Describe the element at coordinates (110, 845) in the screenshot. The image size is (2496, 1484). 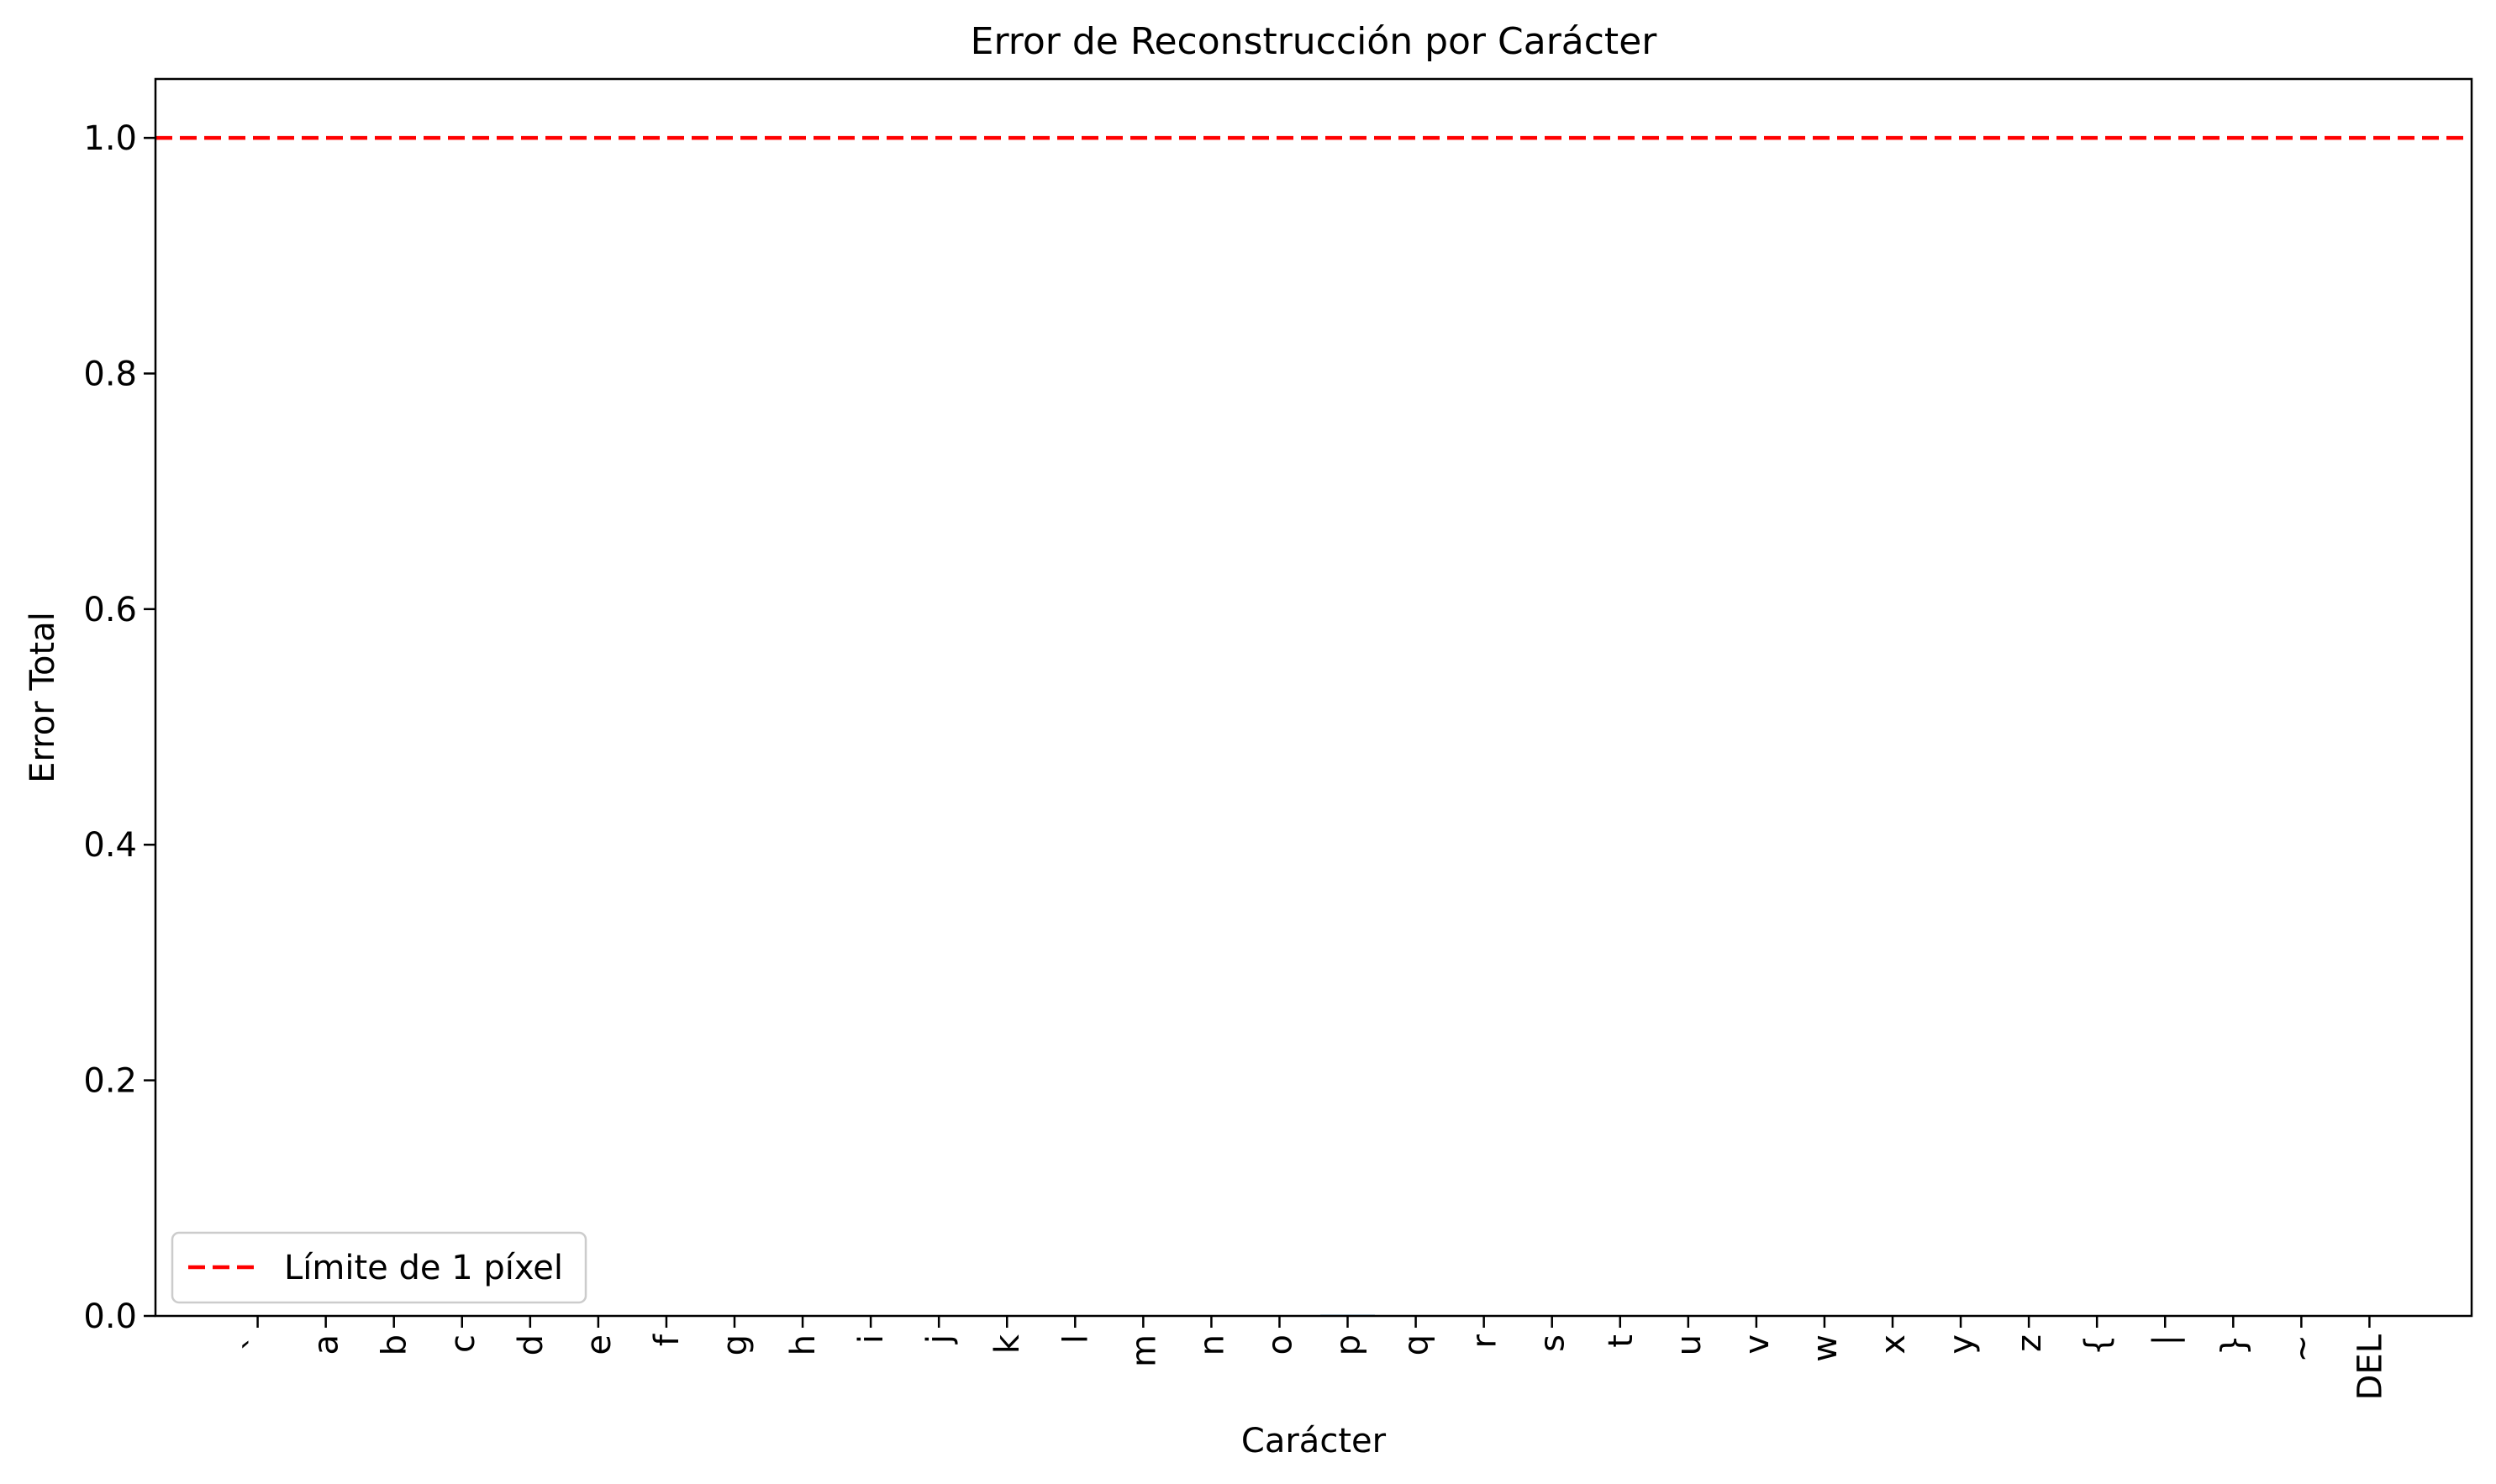
I see `y-tick-label-2: 0.4` at that location.